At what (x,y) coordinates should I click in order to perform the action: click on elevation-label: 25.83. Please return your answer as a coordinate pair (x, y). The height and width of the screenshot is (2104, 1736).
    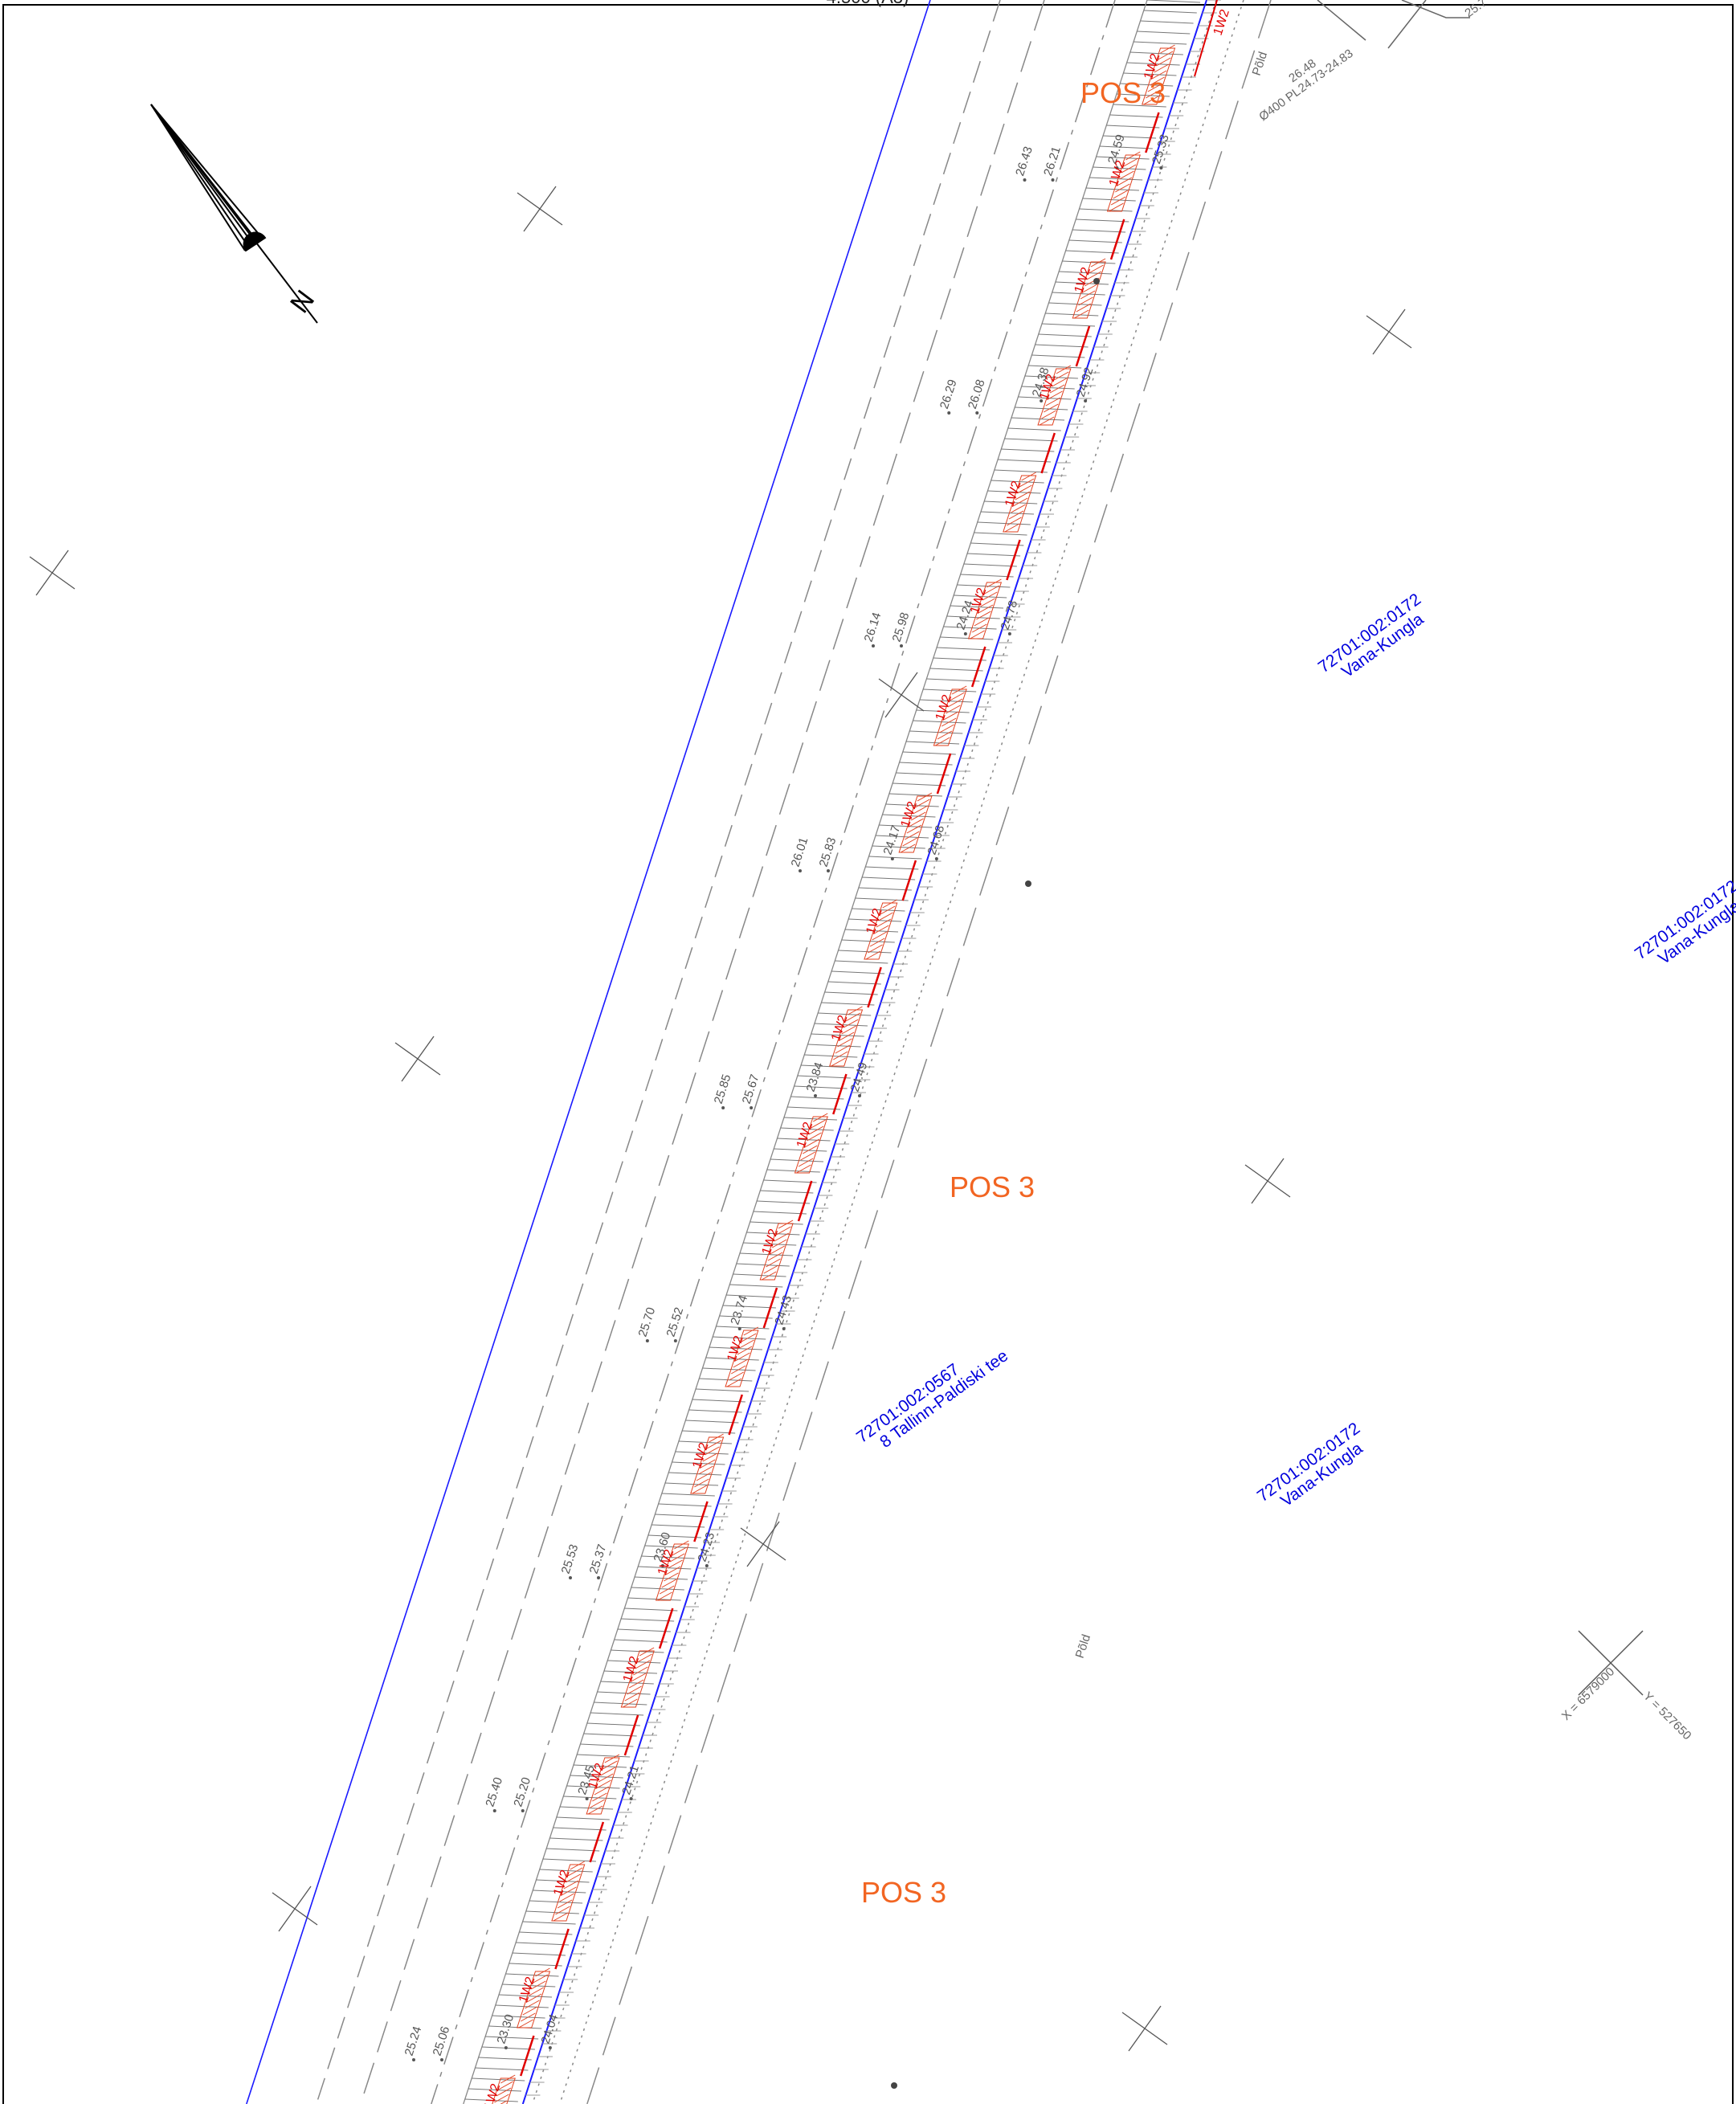
    Looking at the image, I should click on (828, 852).